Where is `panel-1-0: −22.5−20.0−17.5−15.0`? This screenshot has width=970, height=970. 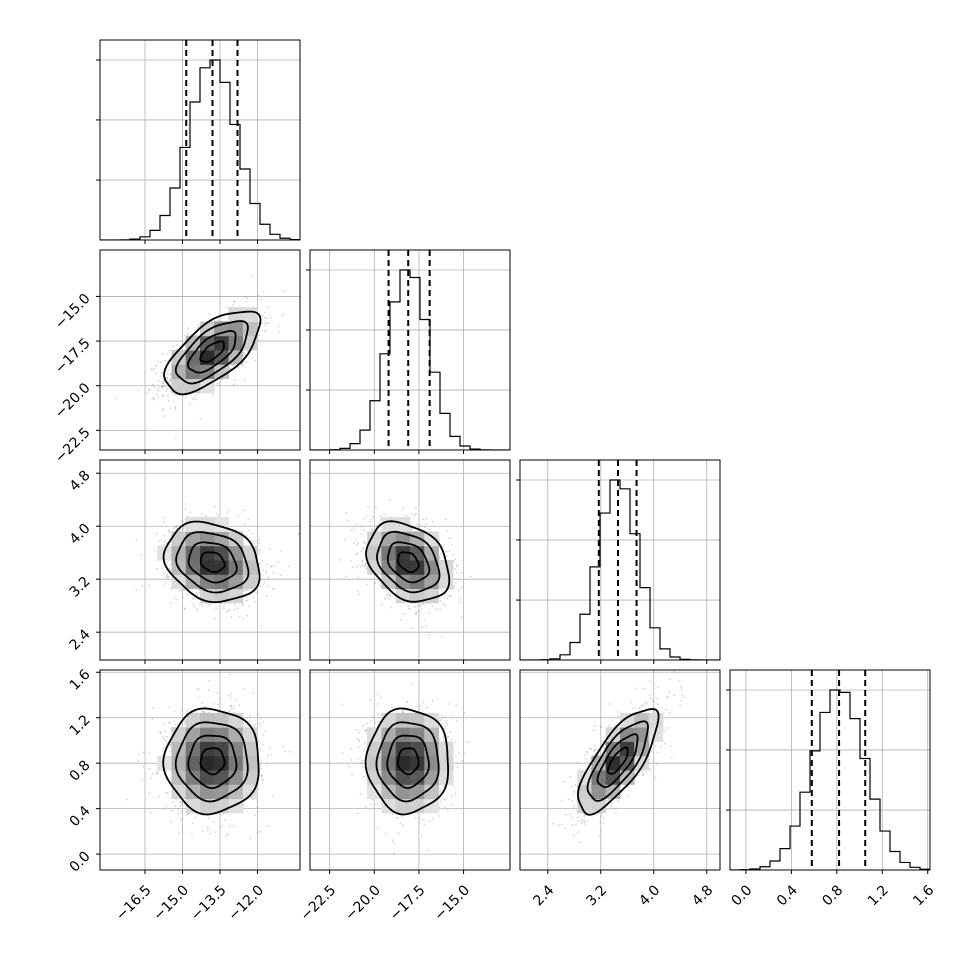 panel-1-0: −22.5−20.0−17.5−15.0 is located at coordinates (176, 357).